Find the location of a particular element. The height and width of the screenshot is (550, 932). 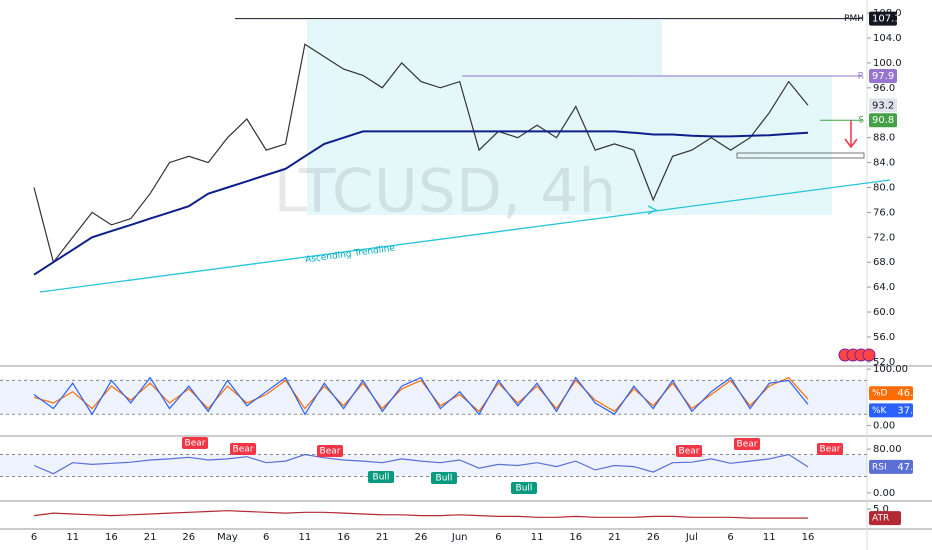

y-tick-label: 84.0 is located at coordinates (884, 163).